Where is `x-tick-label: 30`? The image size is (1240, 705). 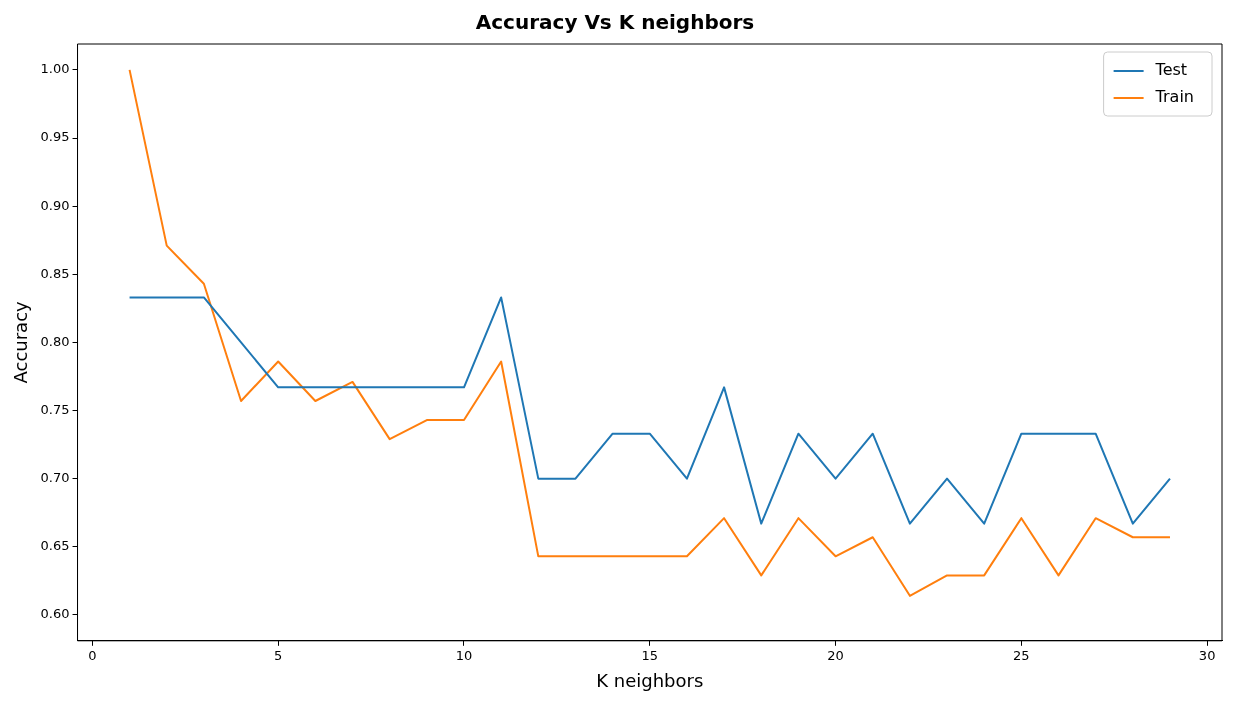
x-tick-label: 30 is located at coordinates (1207, 655).